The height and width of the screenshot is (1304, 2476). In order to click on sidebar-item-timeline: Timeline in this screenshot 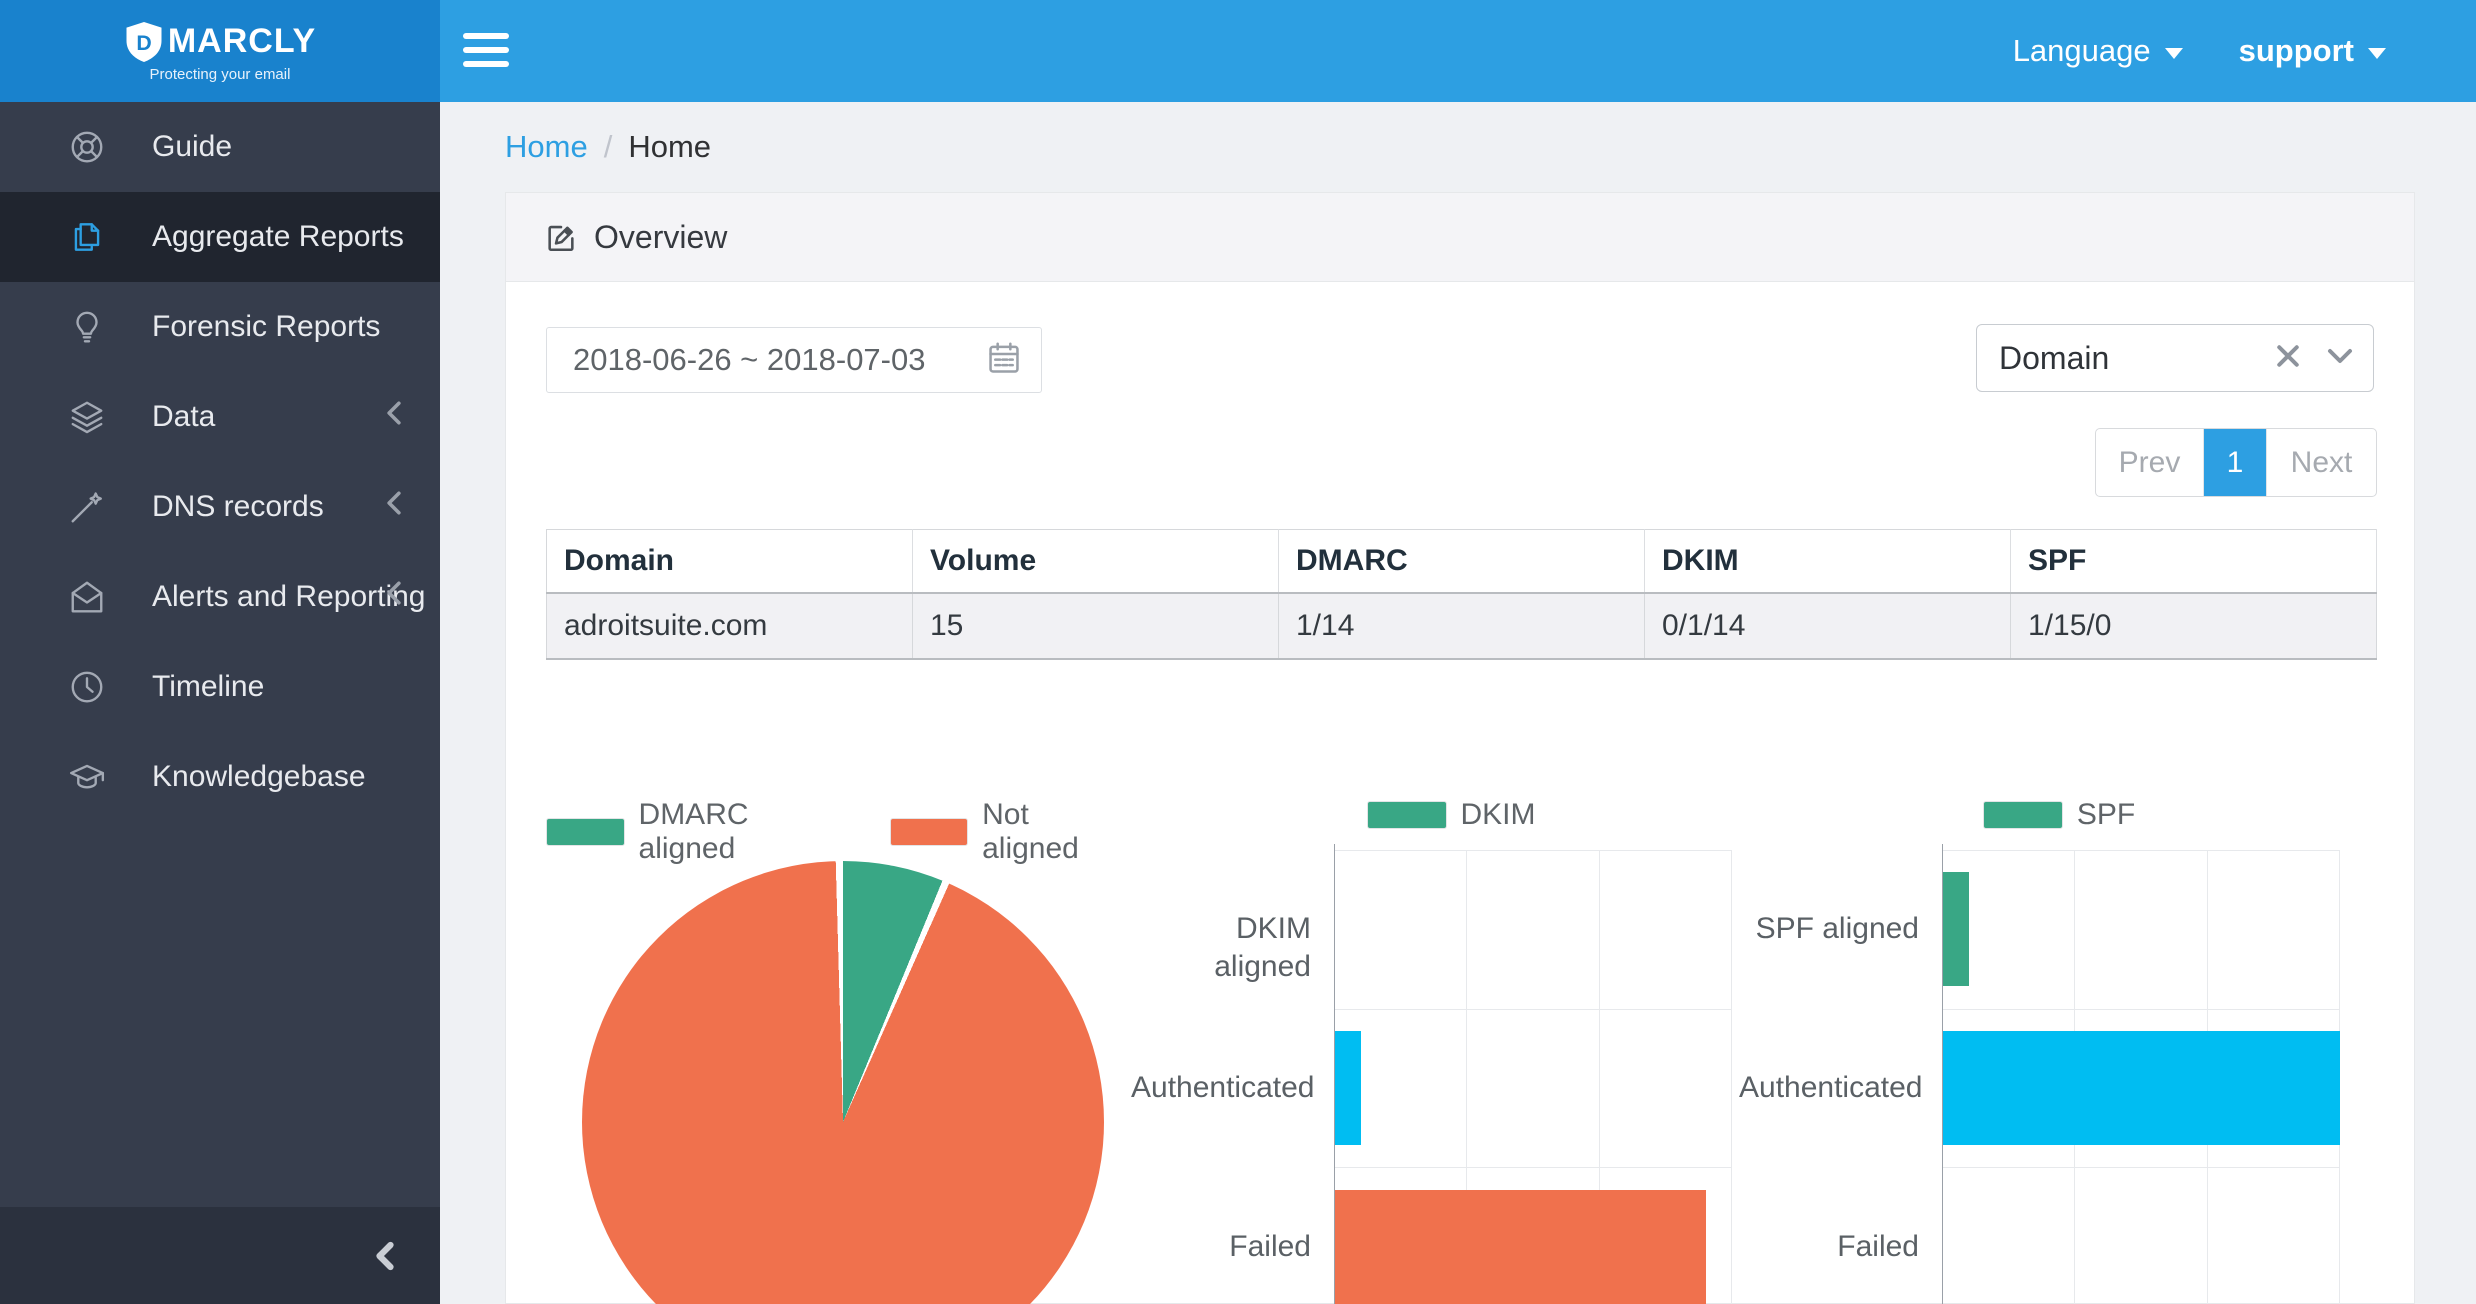, I will do `click(220, 687)`.